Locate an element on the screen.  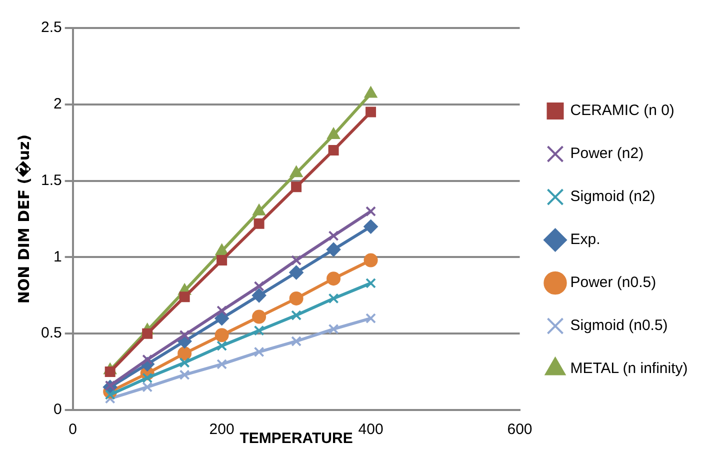
y-tick-label: 1 is located at coordinates (58, 257).